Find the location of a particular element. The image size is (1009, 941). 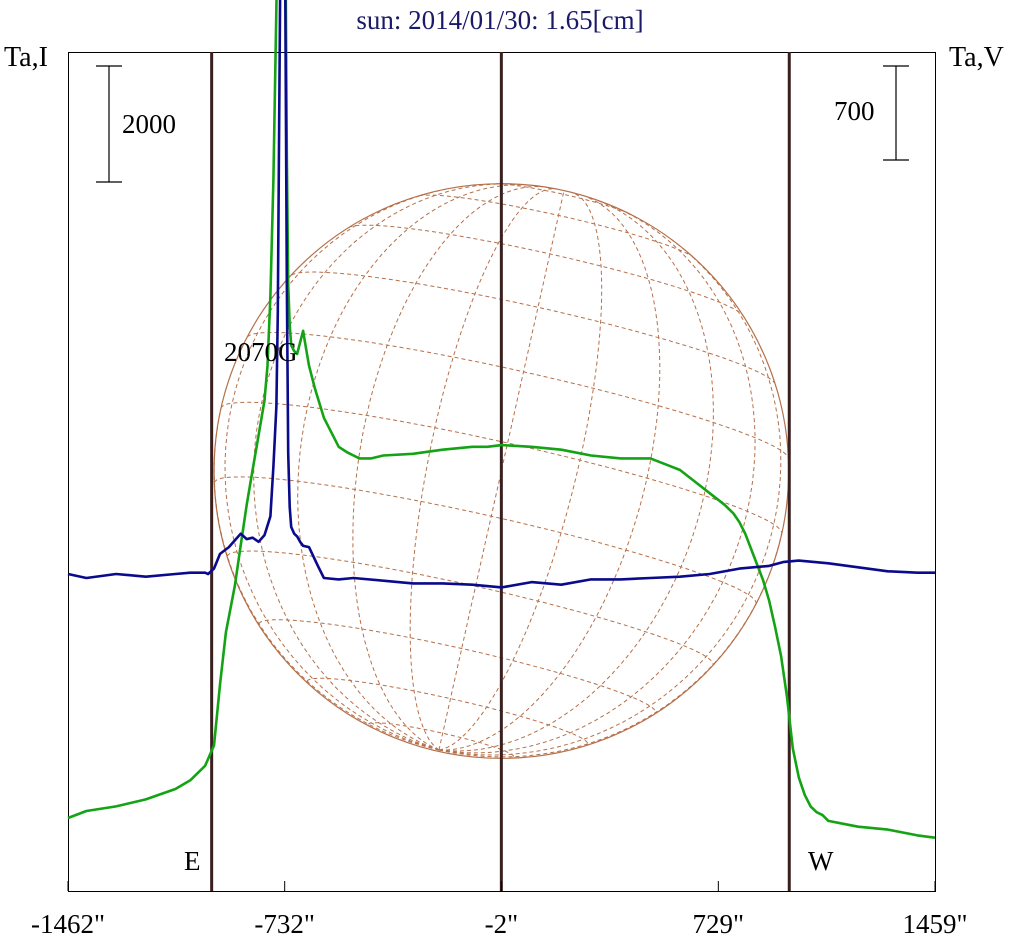

field-strength-annotation: 2070G is located at coordinates (261, 352).